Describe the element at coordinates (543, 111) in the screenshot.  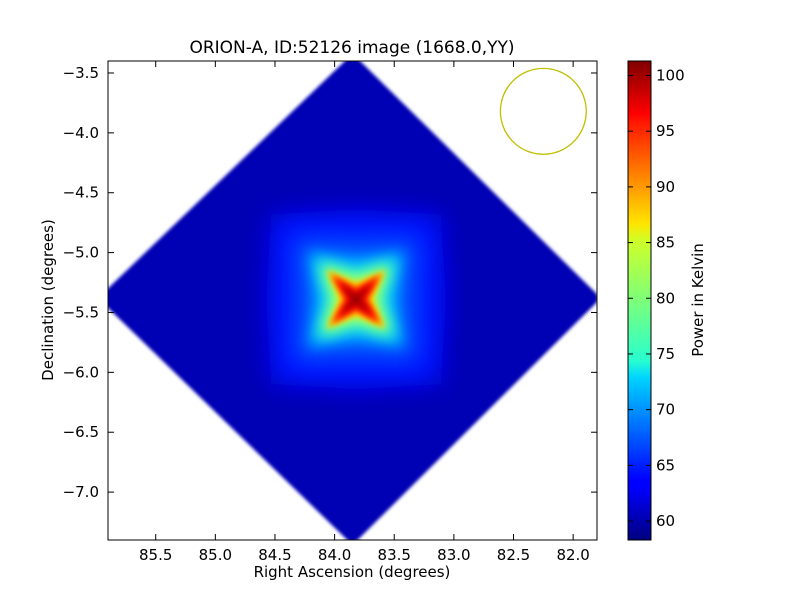
I see `beam-circle` at that location.